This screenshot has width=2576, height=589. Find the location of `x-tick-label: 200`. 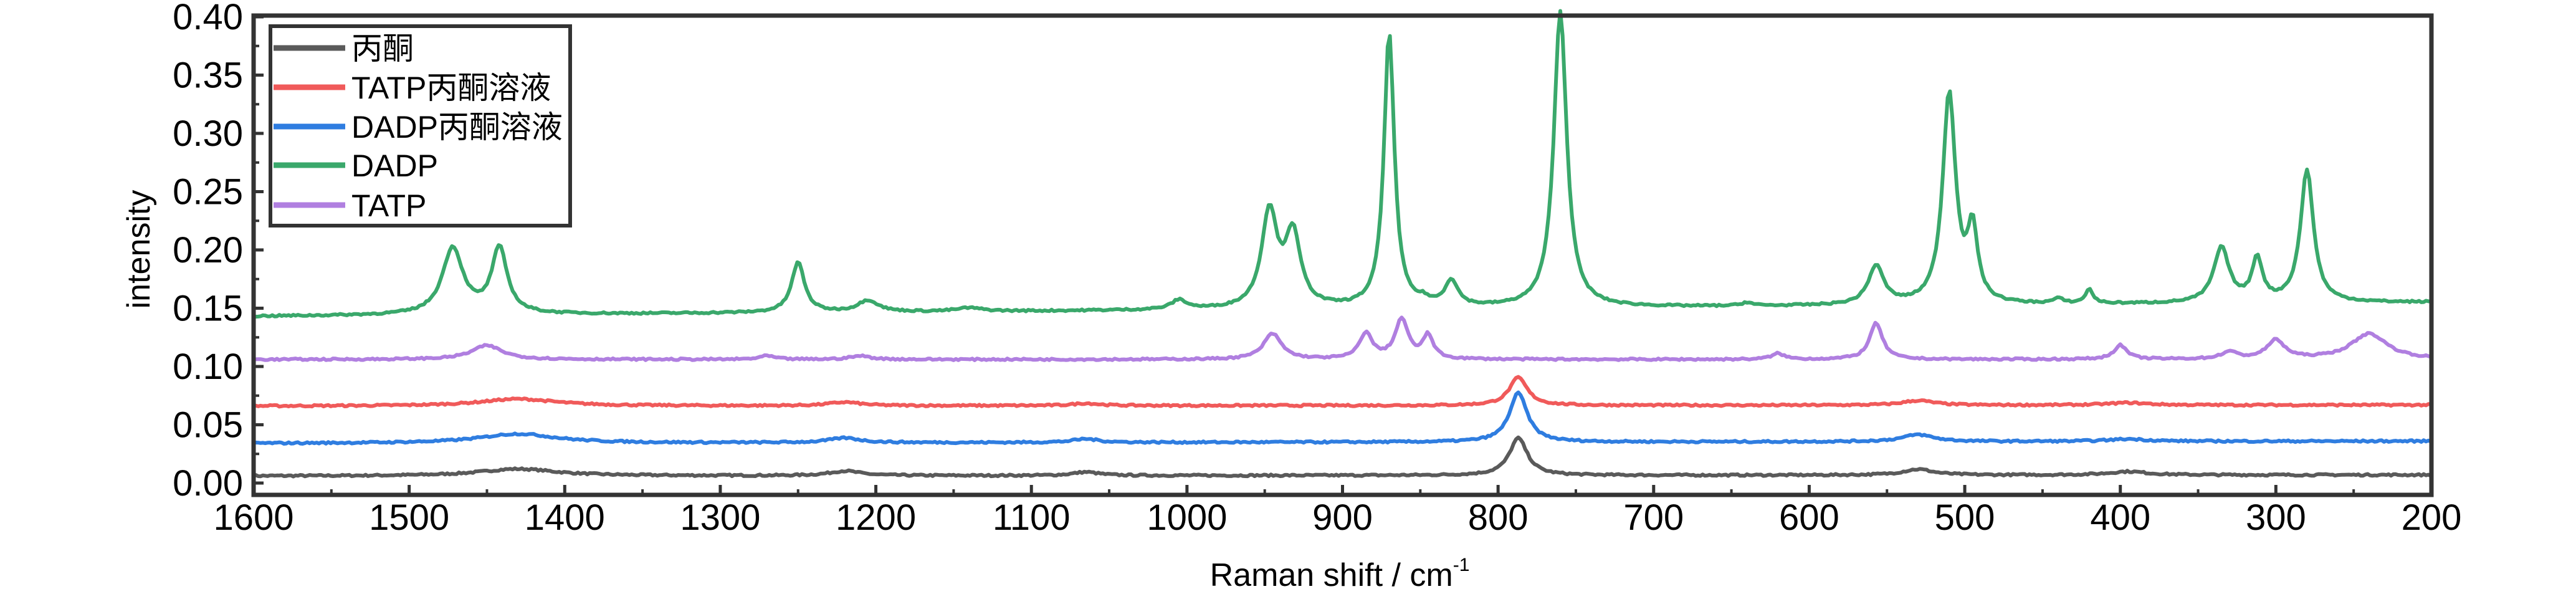

x-tick-label: 200 is located at coordinates (2432, 517).